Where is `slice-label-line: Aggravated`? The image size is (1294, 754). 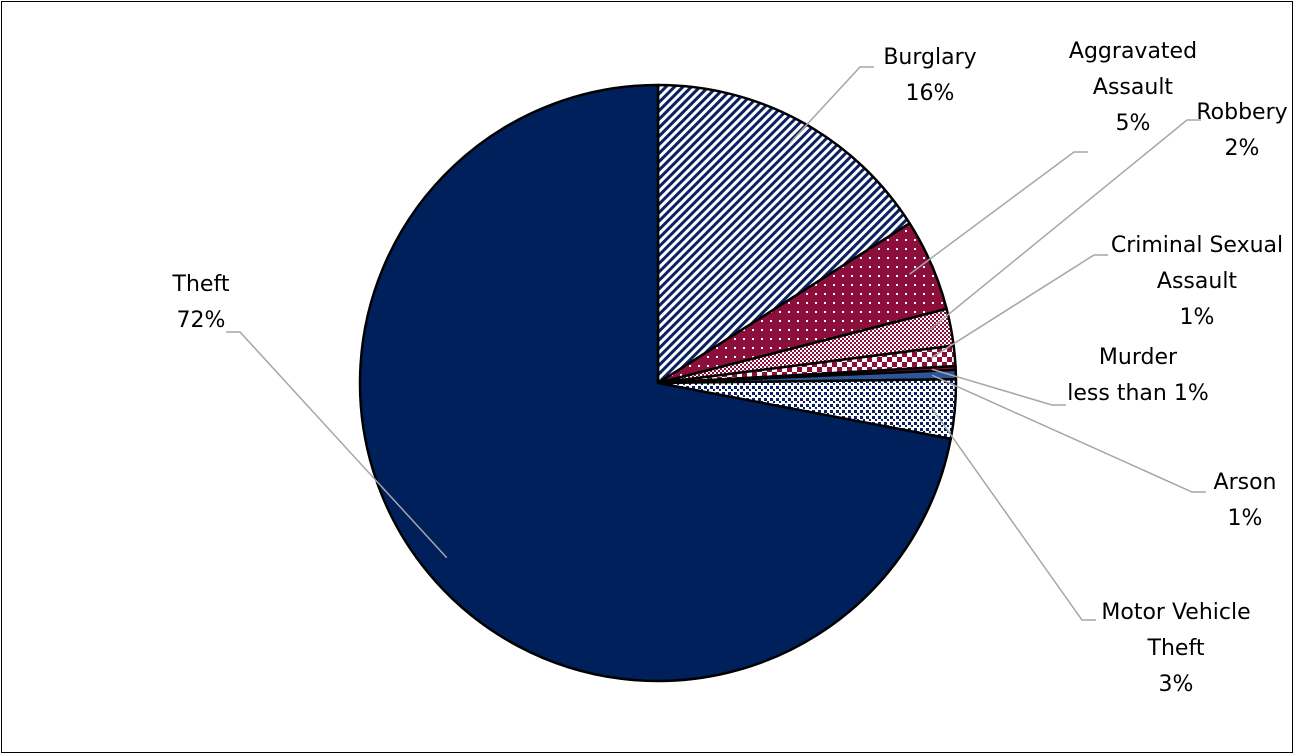
slice-label-line: Aggravated is located at coordinates (1133, 51).